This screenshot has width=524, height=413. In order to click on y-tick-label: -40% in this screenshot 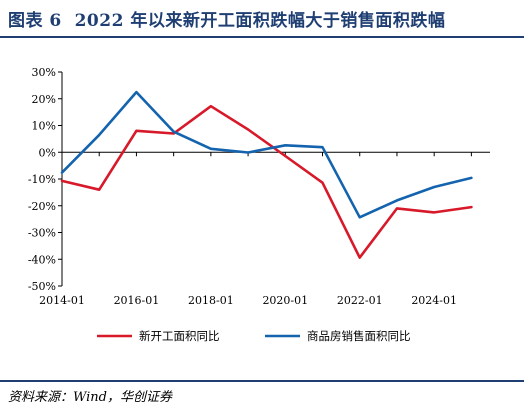, I will do `click(42, 259)`.